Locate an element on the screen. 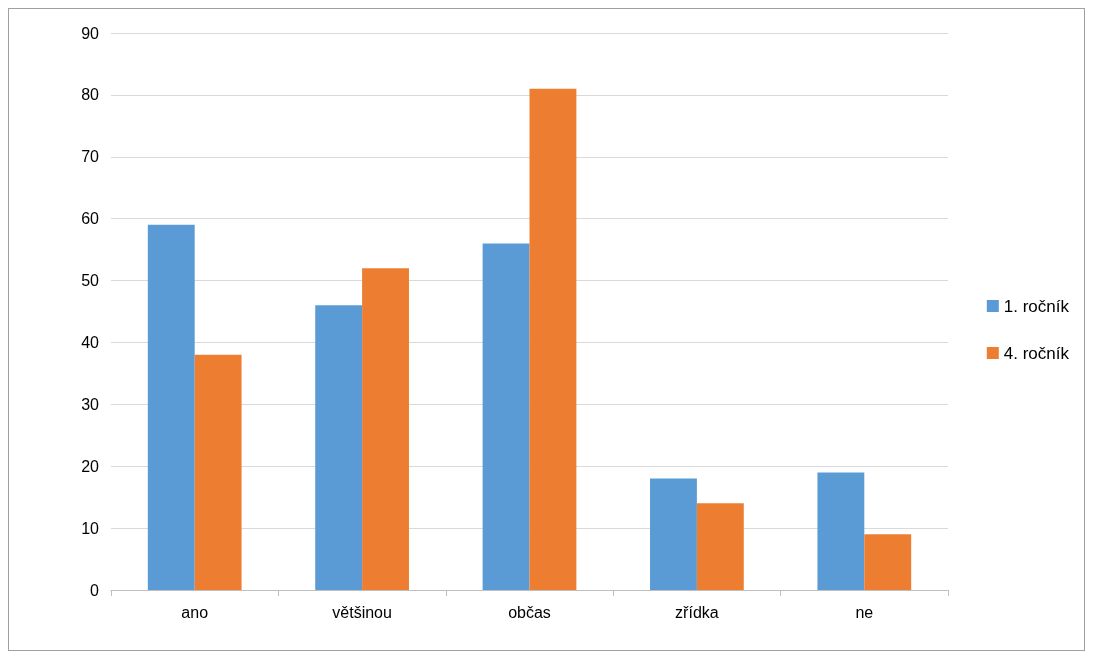 The height and width of the screenshot is (659, 1093). x-tick-label: občas is located at coordinates (529, 612).